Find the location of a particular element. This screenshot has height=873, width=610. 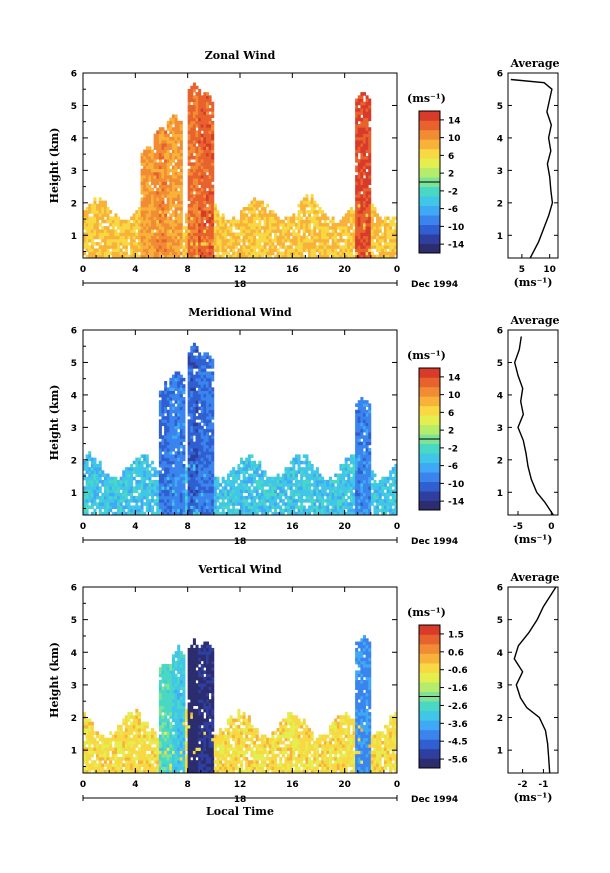

colorbar-tick-label: 10 is located at coordinates (454, 139).